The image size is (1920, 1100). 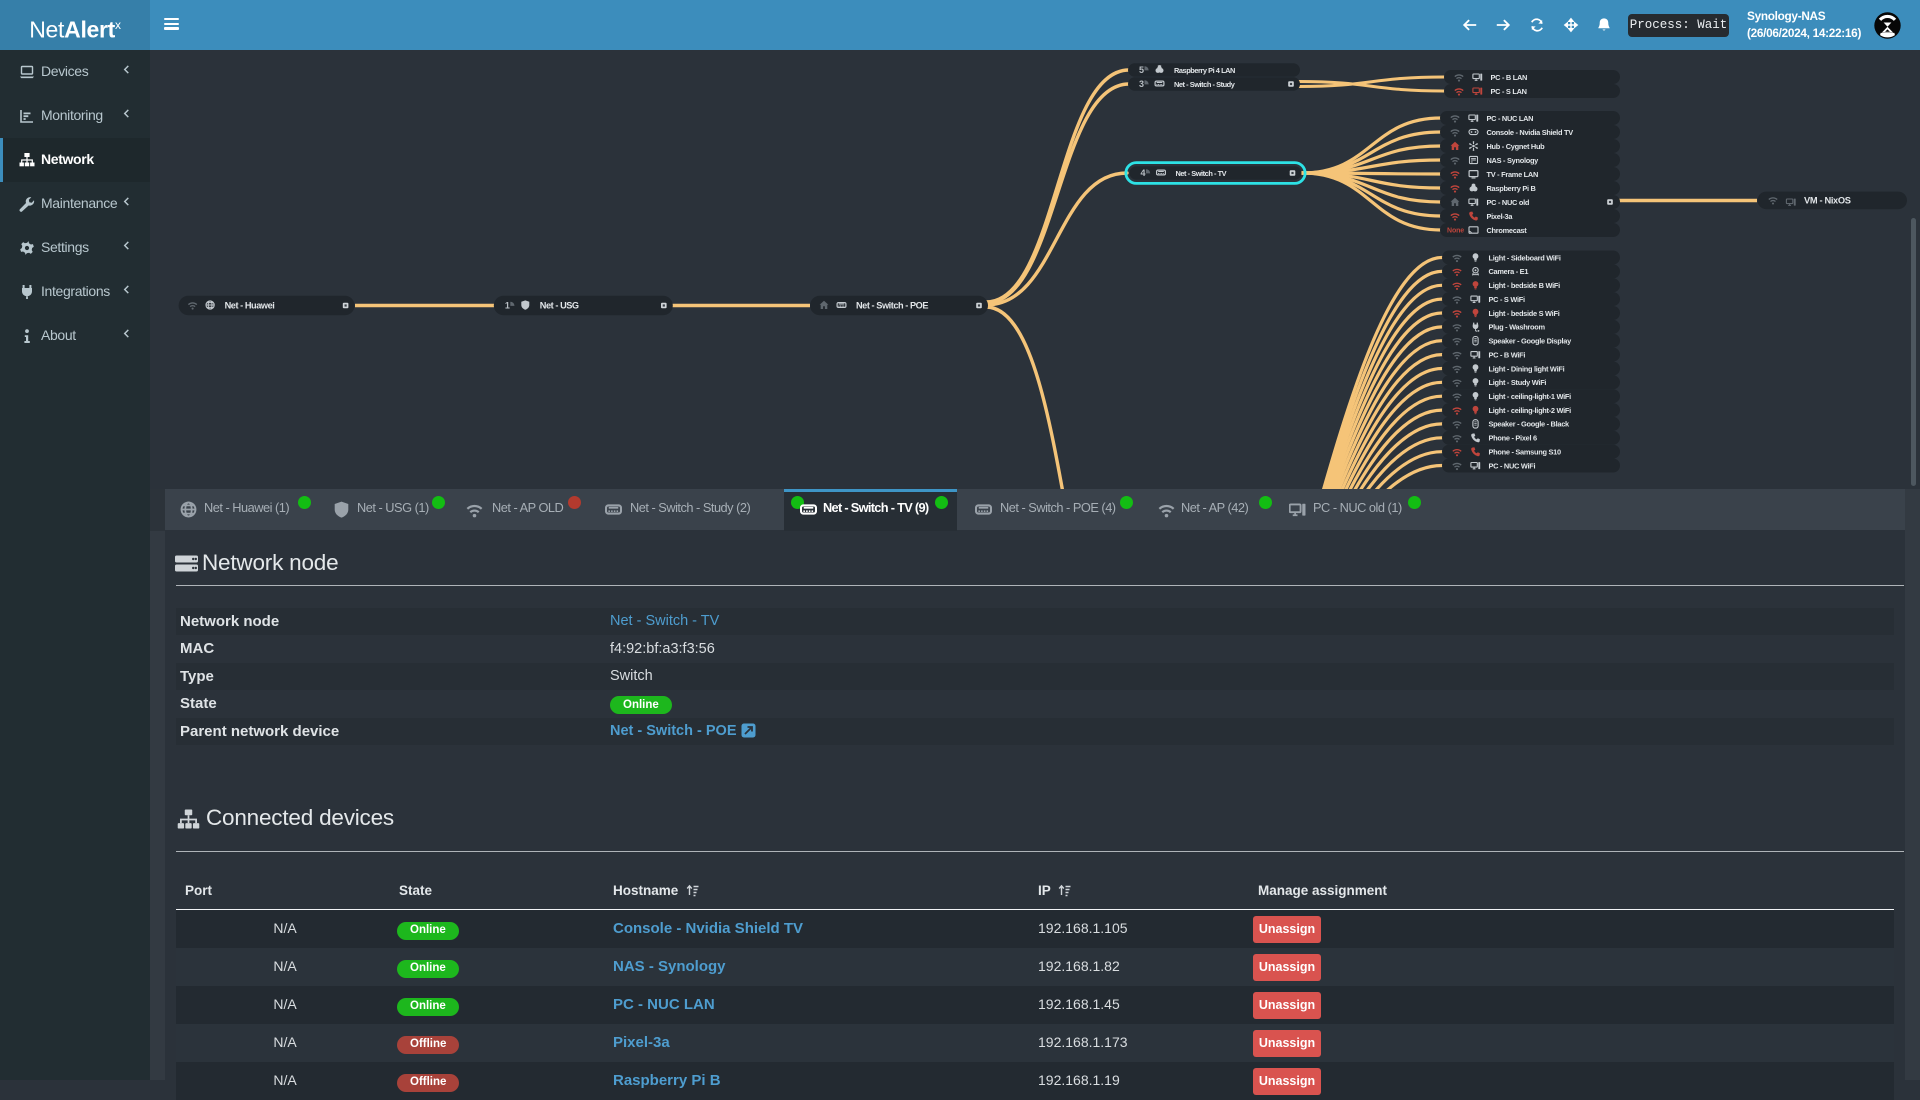 I want to click on svg-text: VM - NixOS, so click(x=1827, y=201).